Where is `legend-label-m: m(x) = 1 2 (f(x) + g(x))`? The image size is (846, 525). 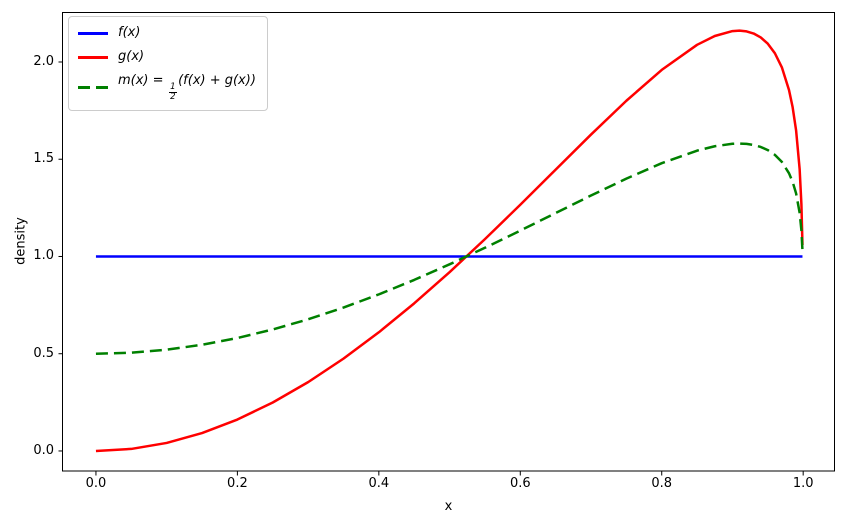
legend-label-m: m(x) = 1 2 (f(x) + g(x)) is located at coordinates (187, 87).